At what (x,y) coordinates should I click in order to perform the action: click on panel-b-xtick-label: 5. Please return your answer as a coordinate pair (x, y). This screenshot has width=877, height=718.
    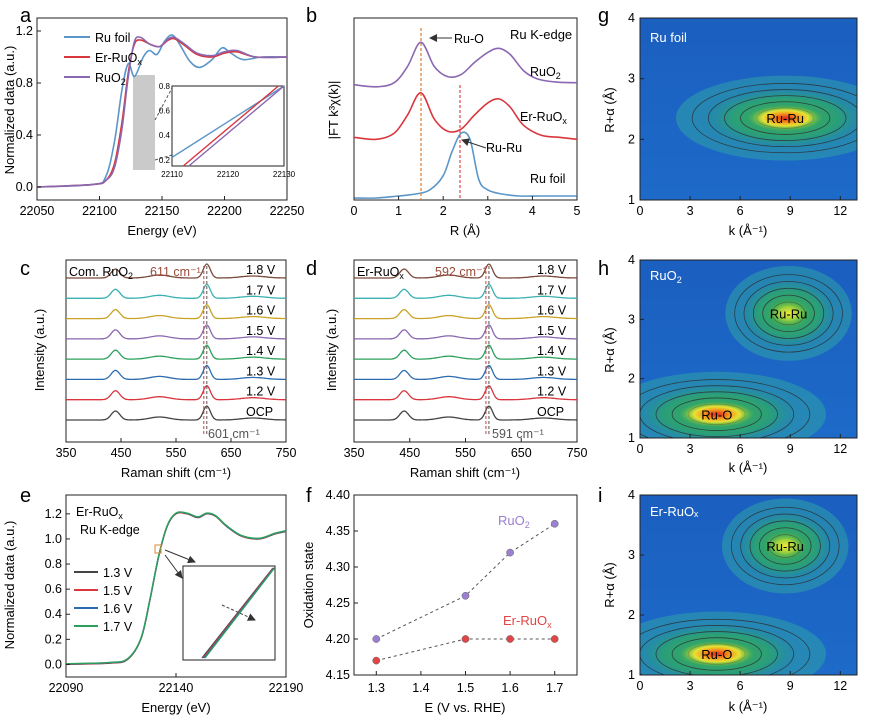
    Looking at the image, I should click on (577, 211).